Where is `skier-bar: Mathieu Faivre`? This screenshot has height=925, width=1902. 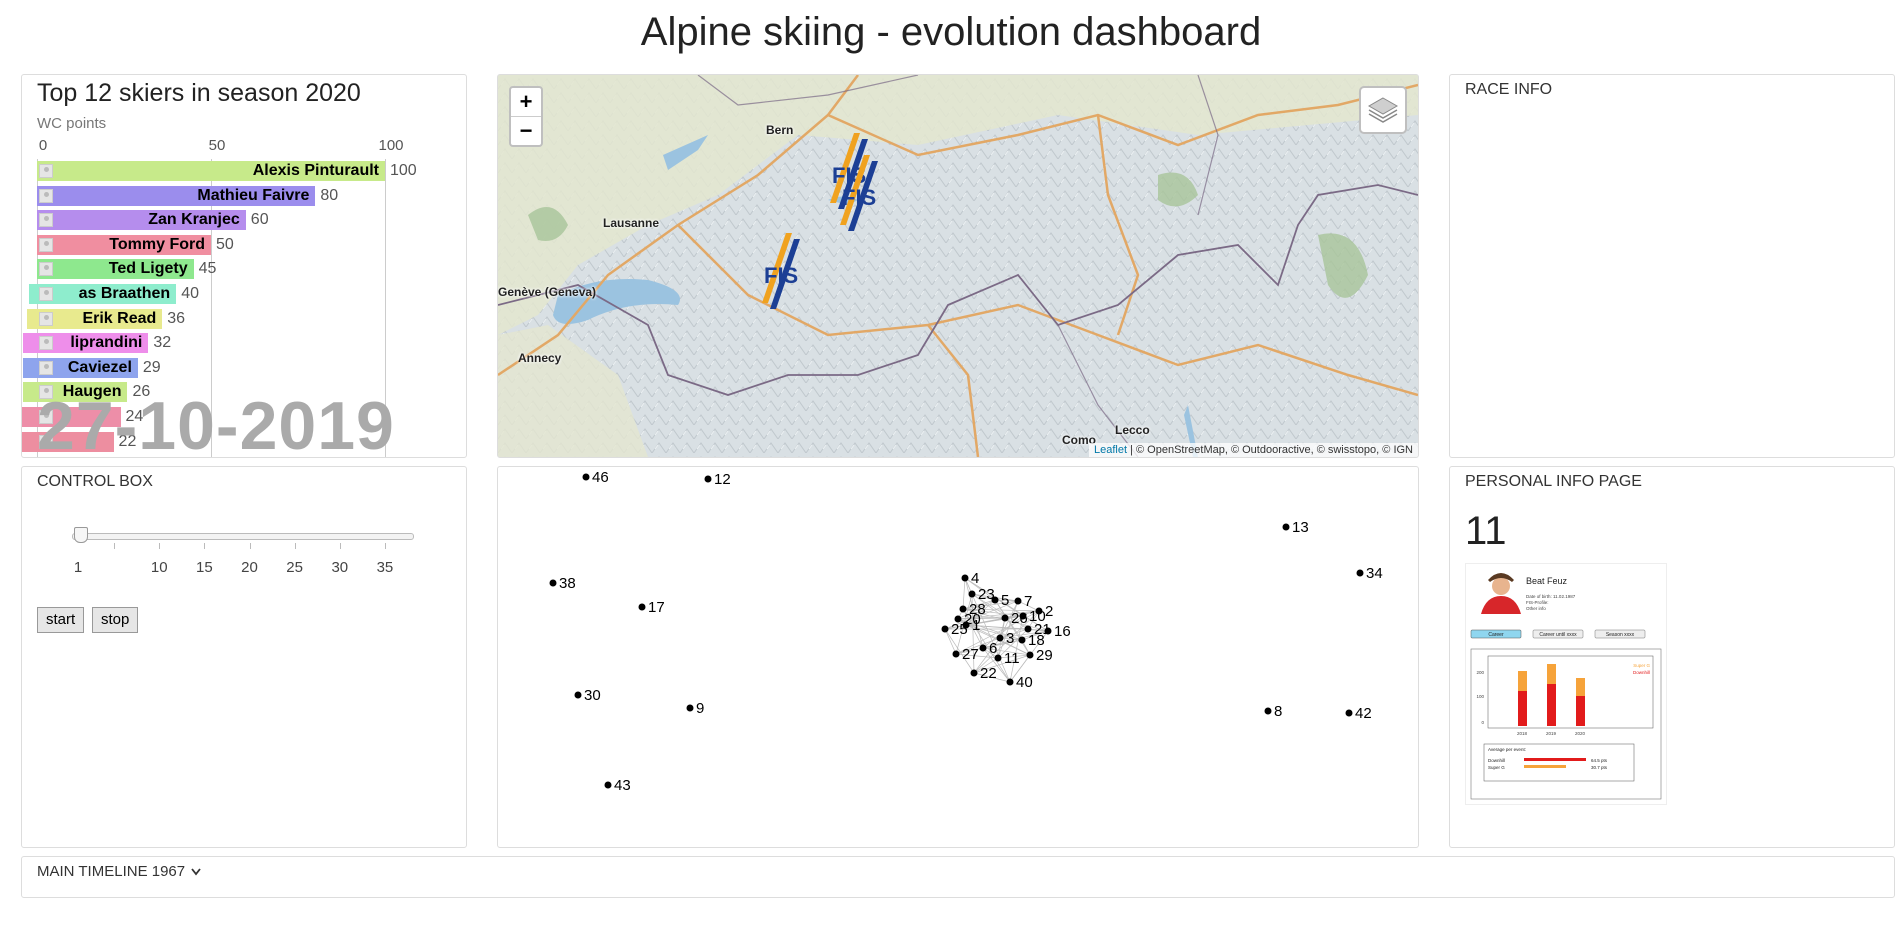 skier-bar: Mathieu Faivre is located at coordinates (176, 195).